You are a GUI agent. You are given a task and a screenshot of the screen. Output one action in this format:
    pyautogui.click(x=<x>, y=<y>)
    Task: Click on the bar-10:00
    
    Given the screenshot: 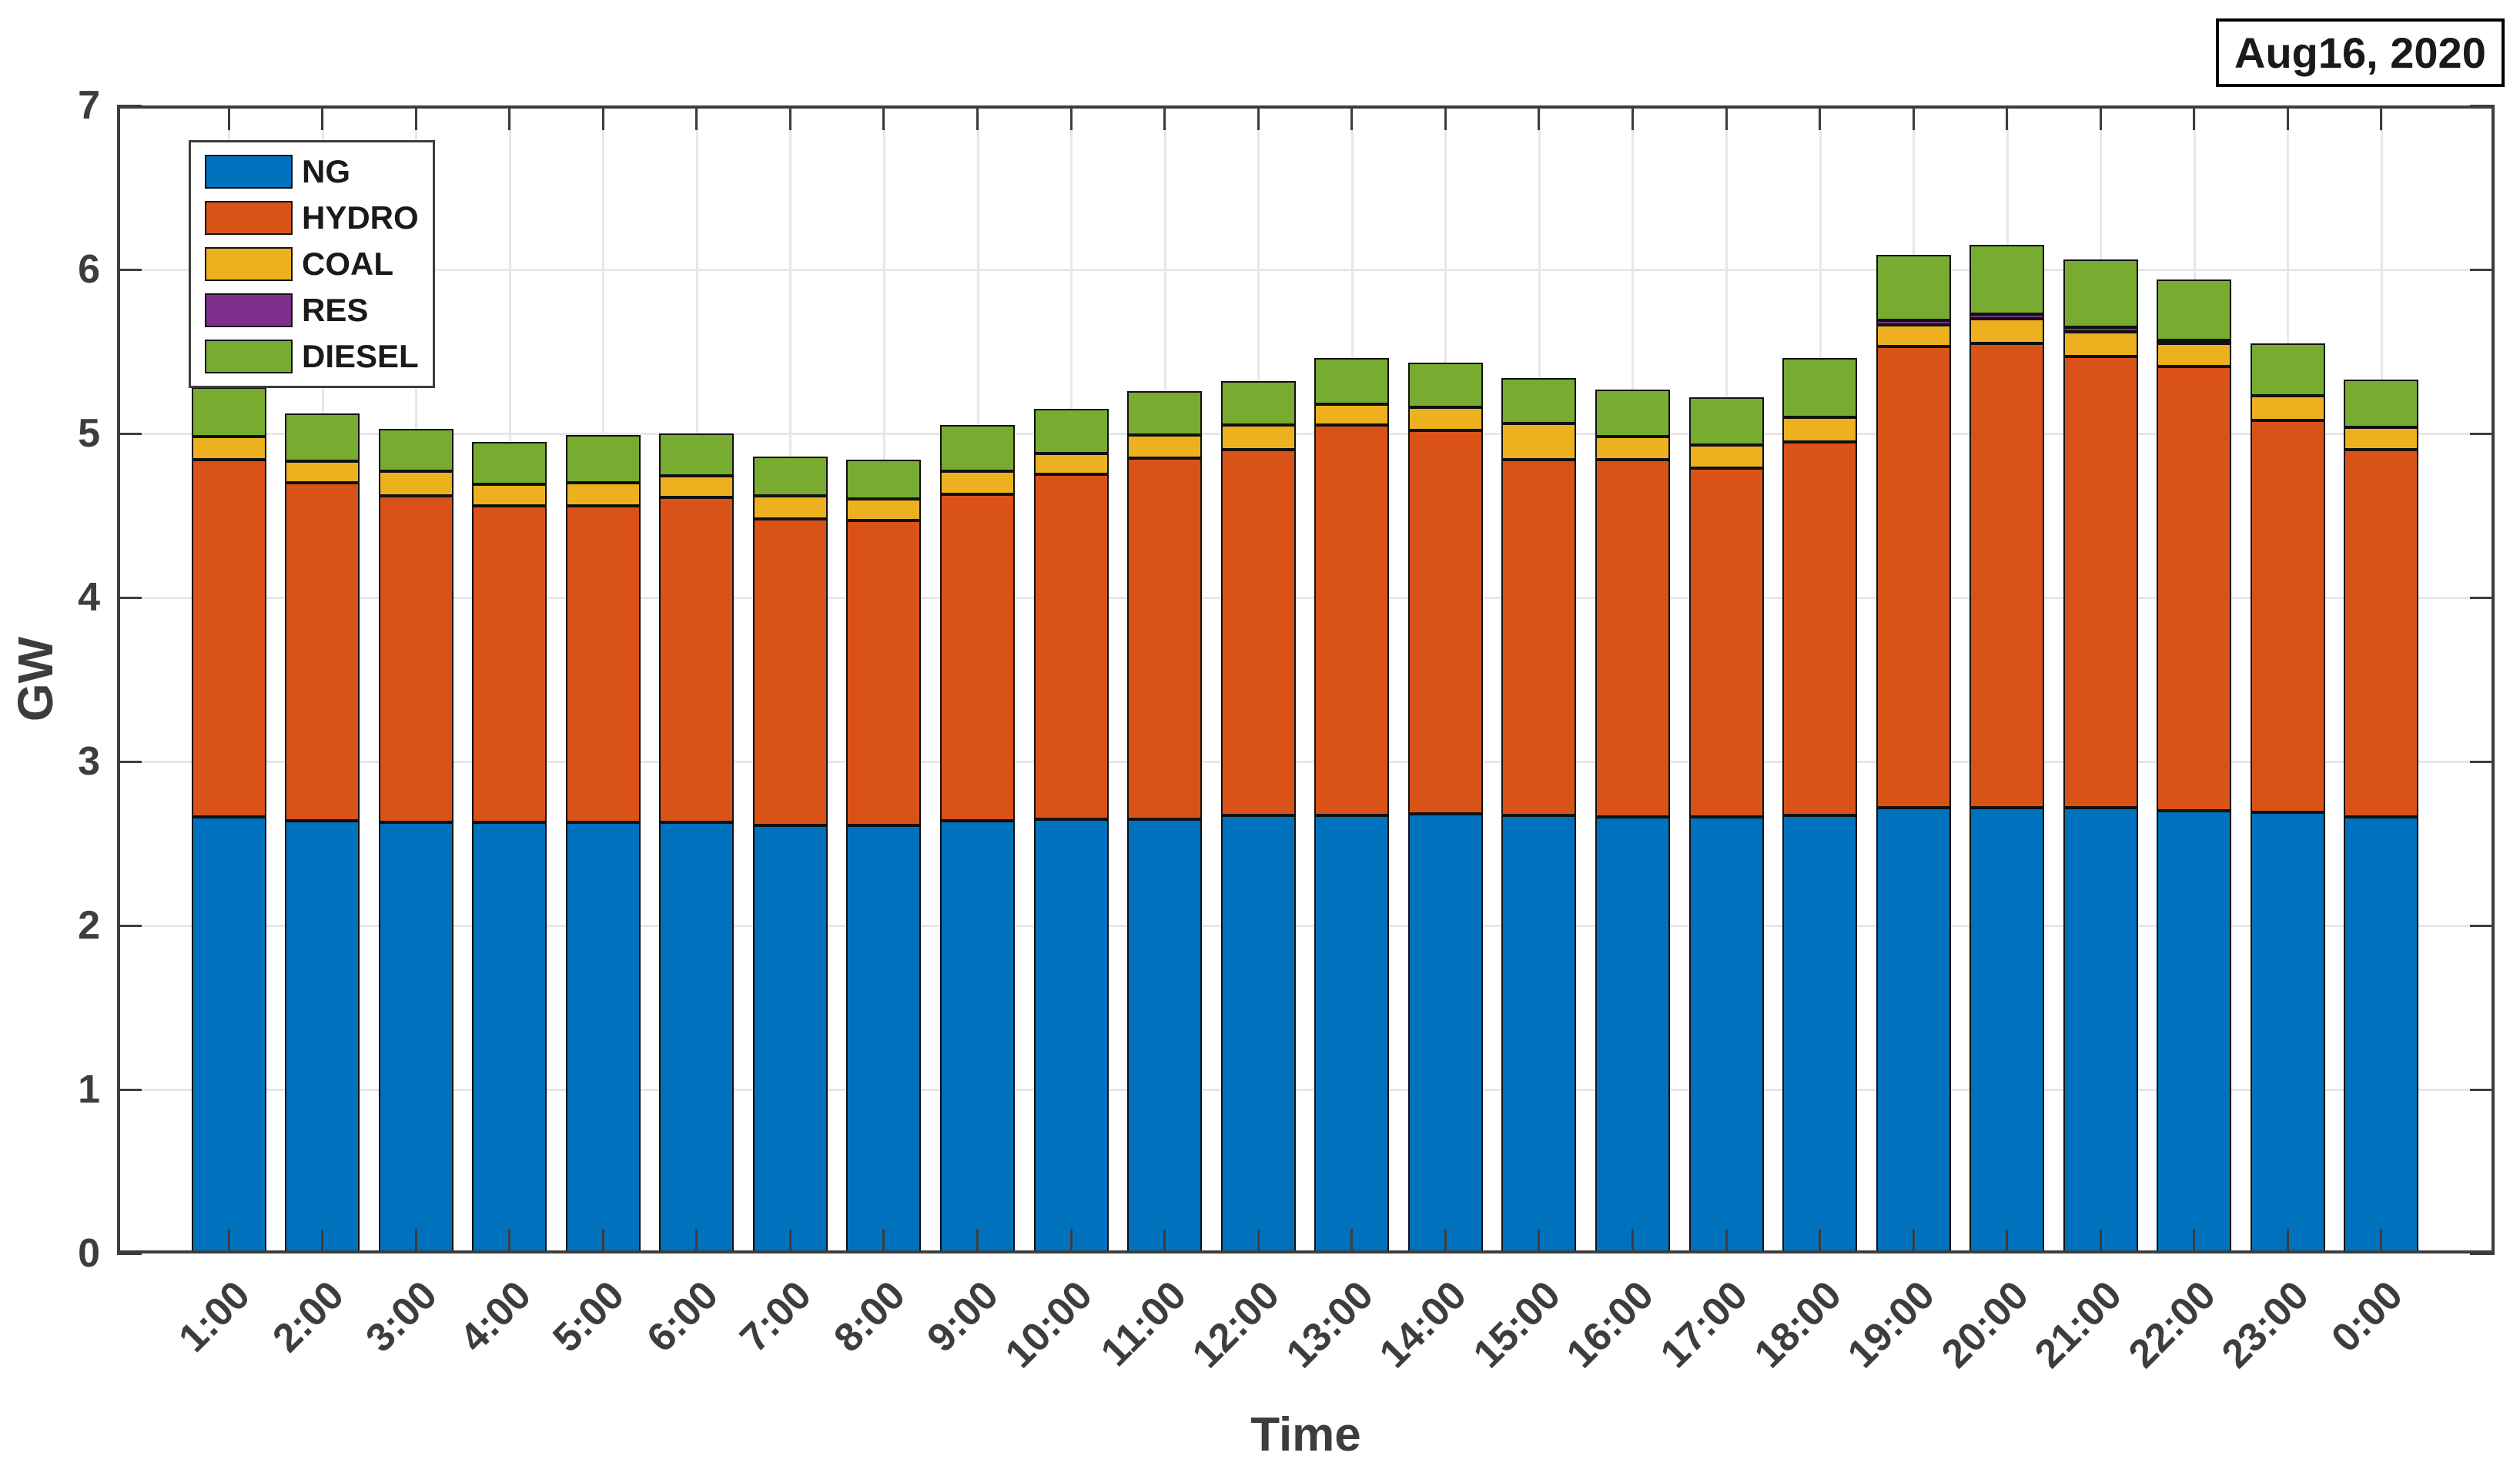 What is the action you would take?
    pyautogui.click(x=1071, y=831)
    